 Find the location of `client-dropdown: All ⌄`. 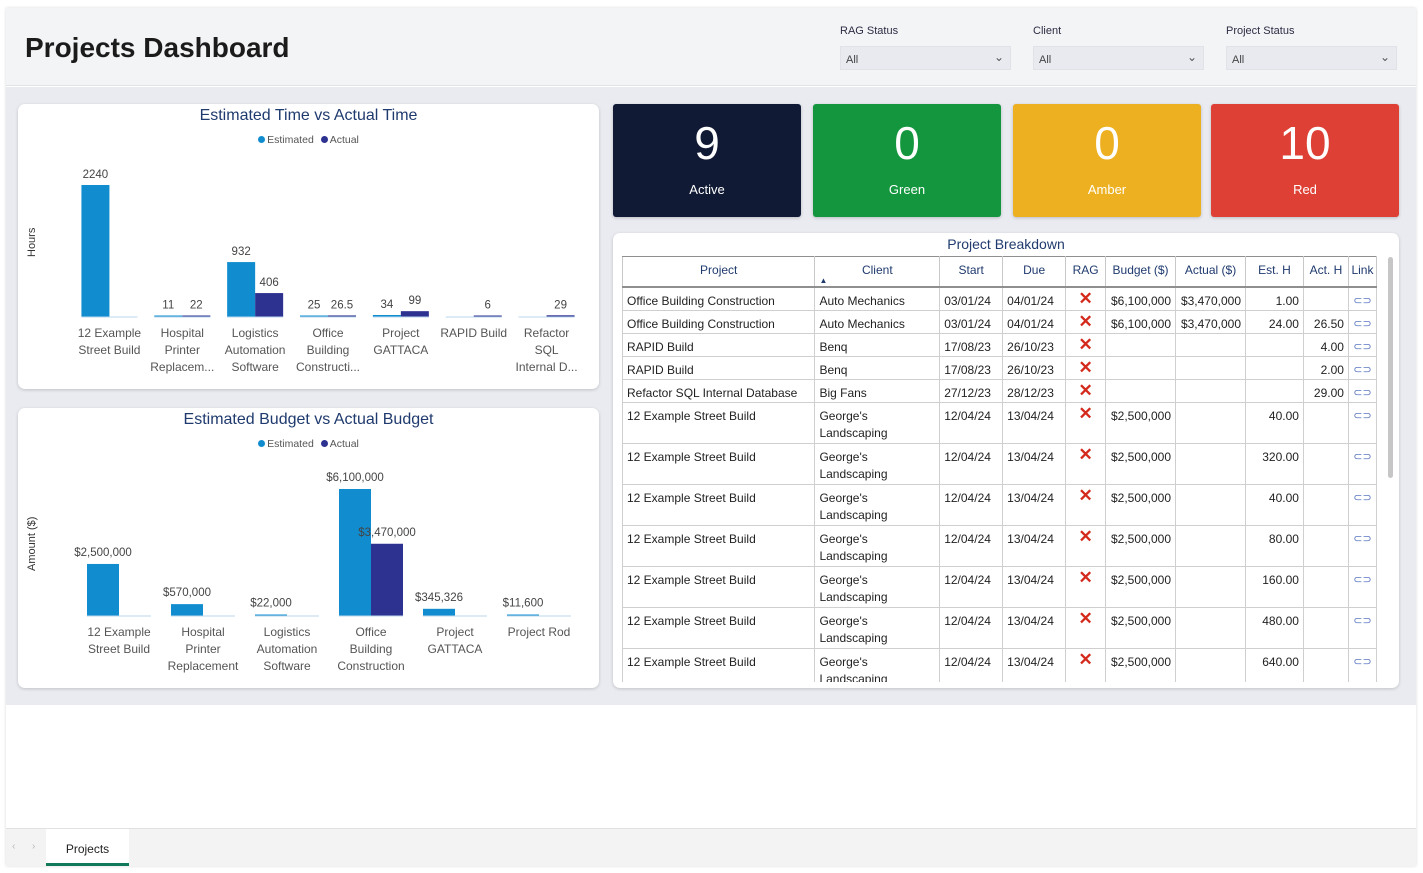

client-dropdown: All ⌄ is located at coordinates (1118, 58).